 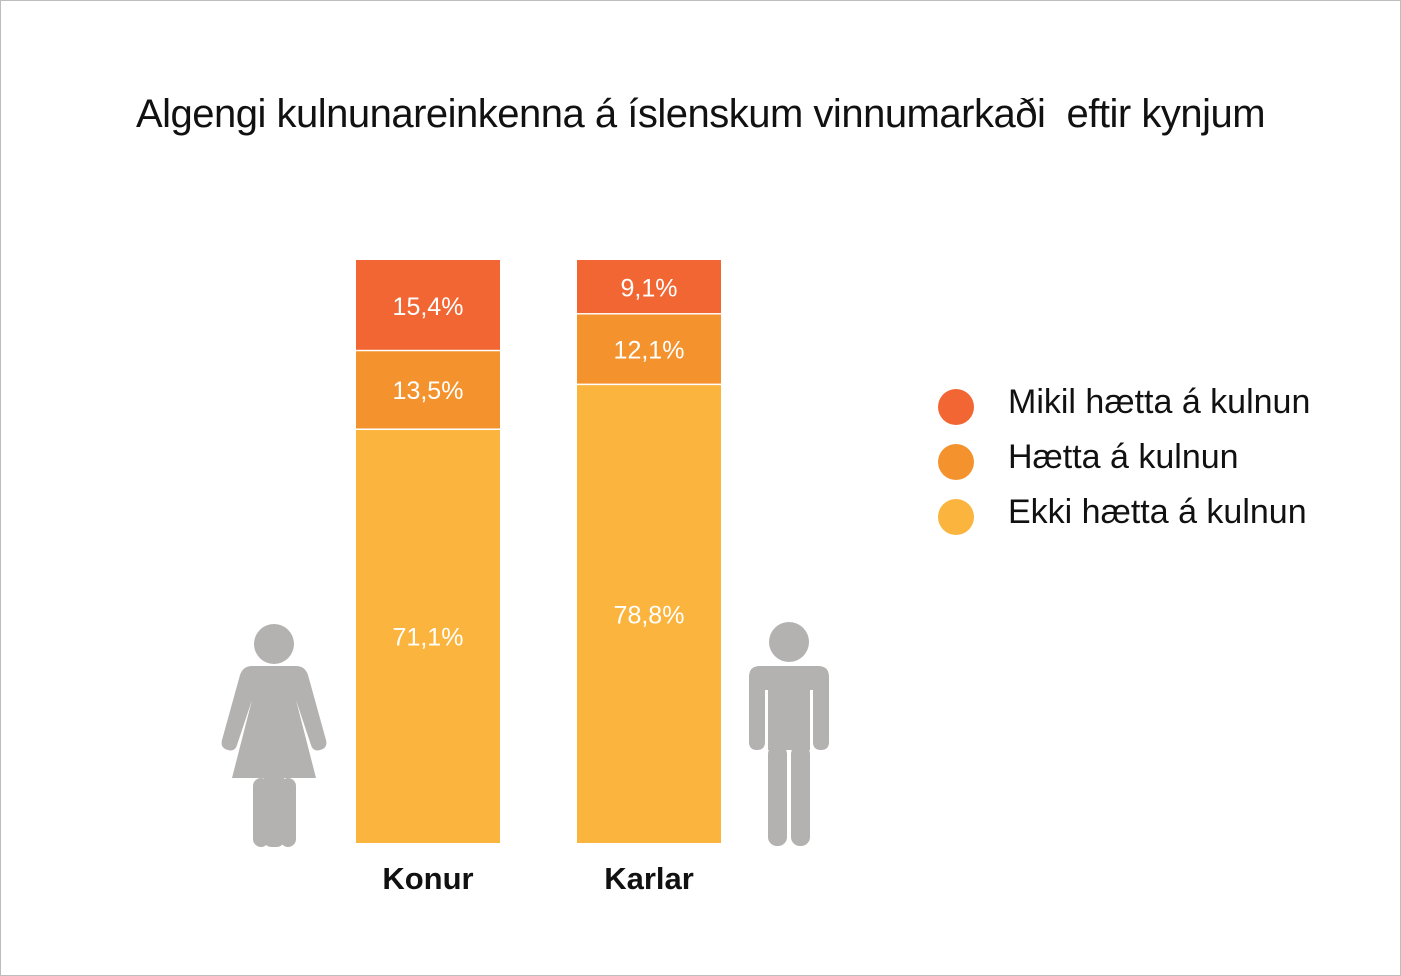 I want to click on bar-segment-konur-h-tta-a-kulnun, so click(x=428, y=389).